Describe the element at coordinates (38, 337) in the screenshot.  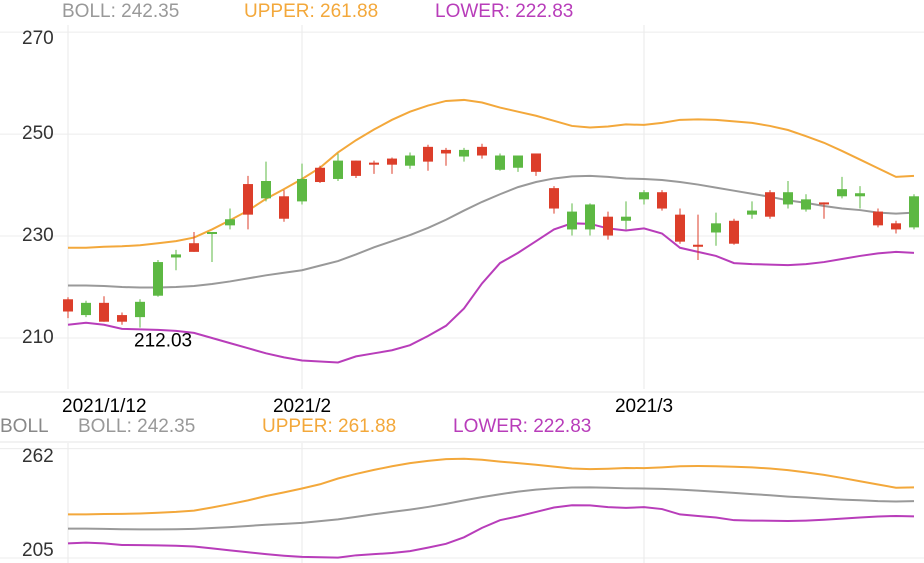
I see `y-tick-label: 210` at that location.